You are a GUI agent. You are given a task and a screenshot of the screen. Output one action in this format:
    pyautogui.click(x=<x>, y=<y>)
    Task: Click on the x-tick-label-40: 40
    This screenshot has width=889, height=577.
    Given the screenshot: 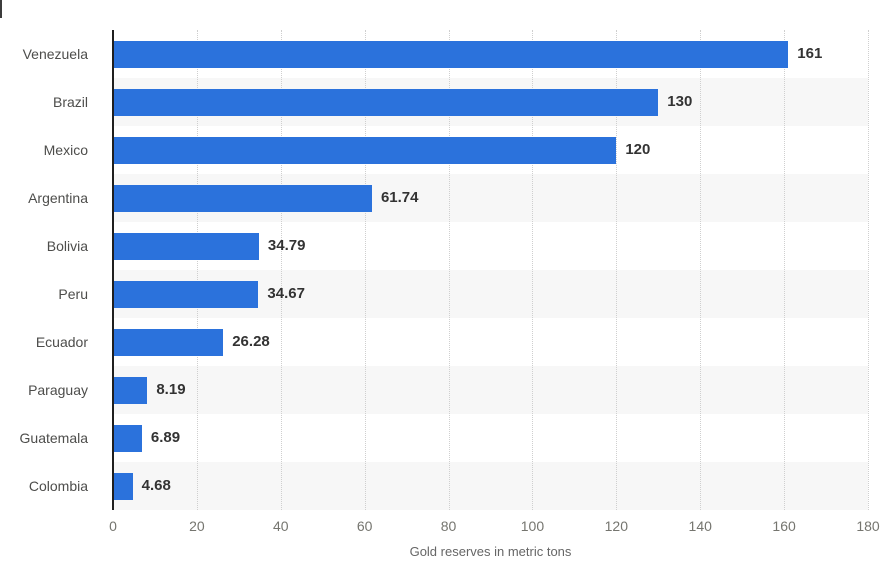 What is the action you would take?
    pyautogui.click(x=280, y=526)
    